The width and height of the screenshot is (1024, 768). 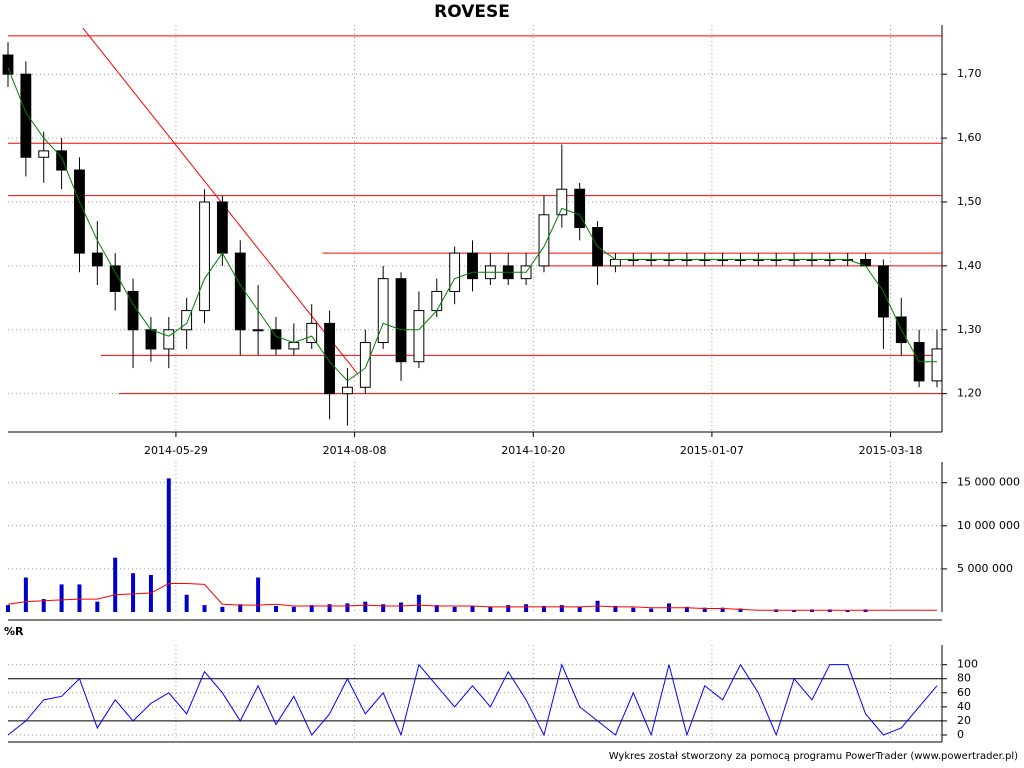 What do you see at coordinates (355, 450) in the screenshot?
I see `x-tick-label: 2014-08-08` at bounding box center [355, 450].